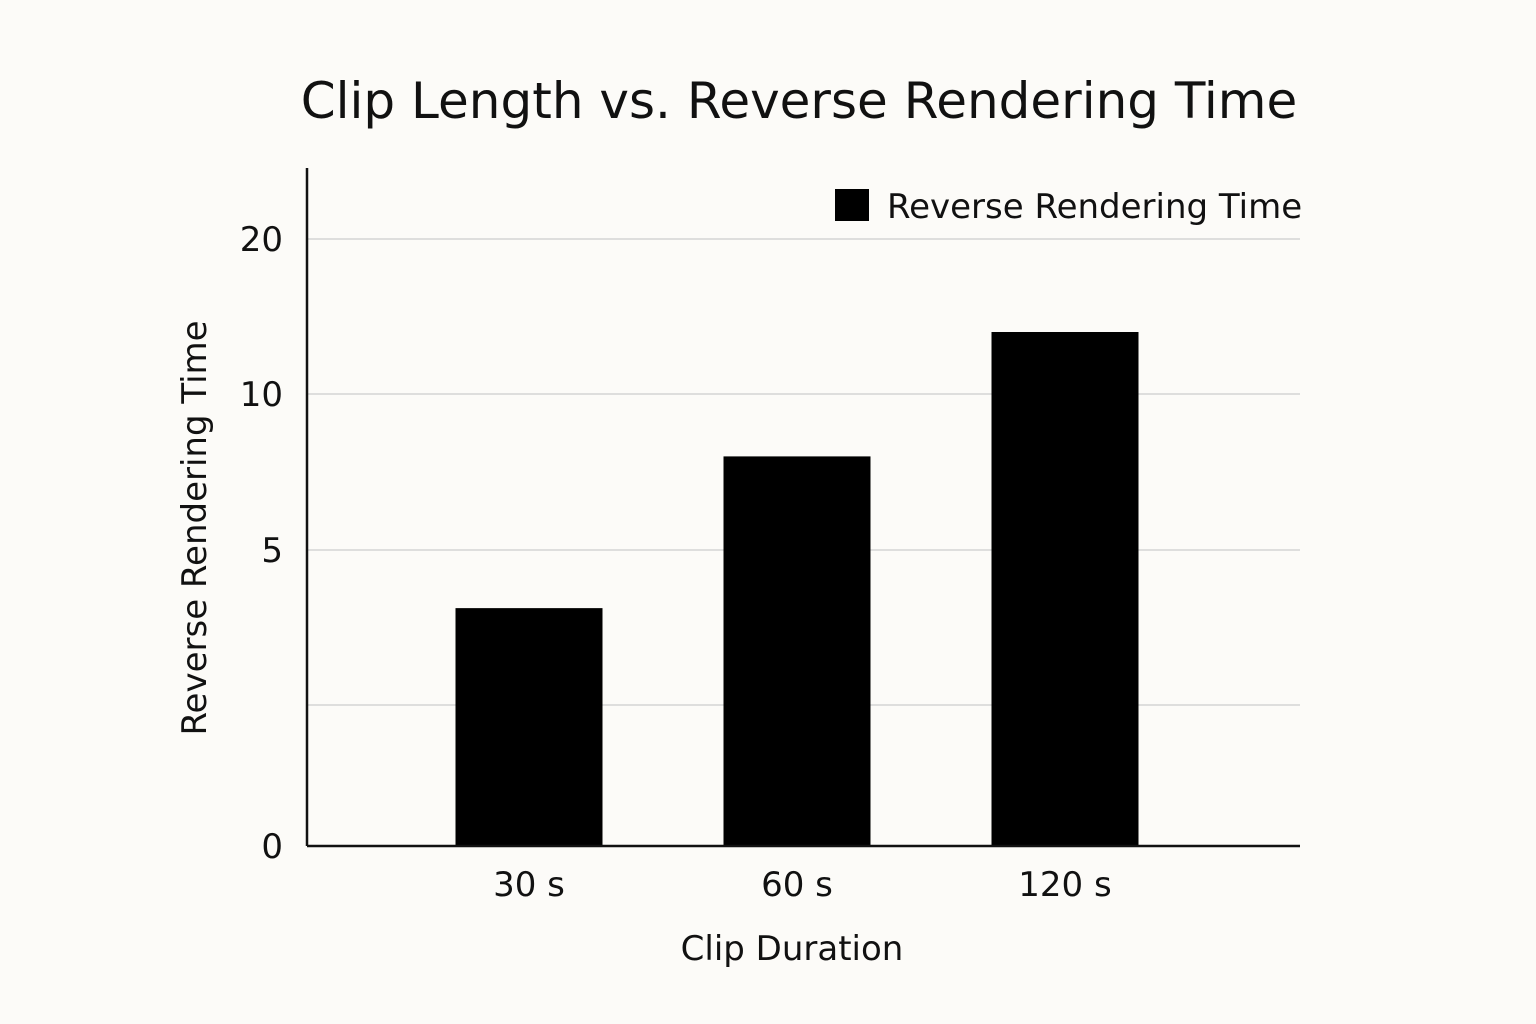  What do you see at coordinates (852, 205) in the screenshot?
I see `legend-swatch` at bounding box center [852, 205].